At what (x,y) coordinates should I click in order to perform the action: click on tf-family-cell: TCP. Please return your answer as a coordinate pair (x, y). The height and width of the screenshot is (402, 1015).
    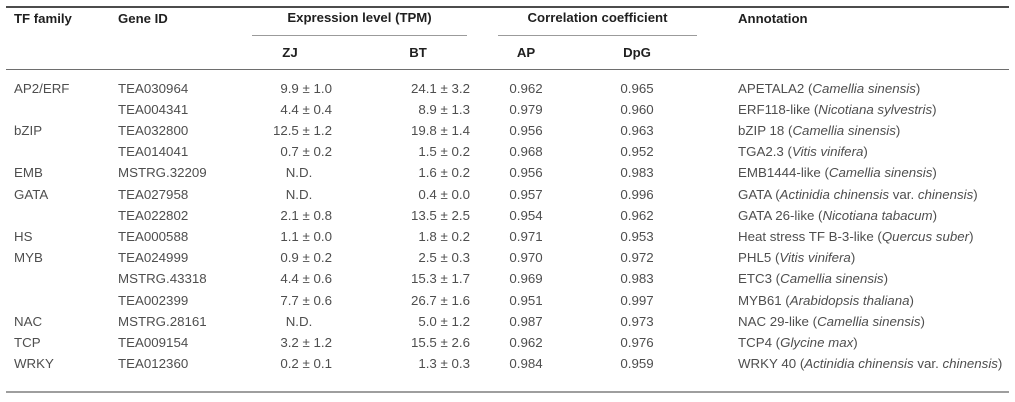
    Looking at the image, I should click on (27, 342).